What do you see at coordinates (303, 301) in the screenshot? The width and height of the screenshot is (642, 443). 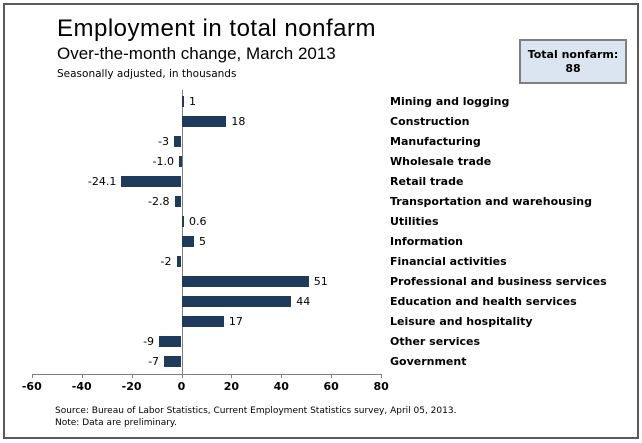 I see `value-label: 44` at bounding box center [303, 301].